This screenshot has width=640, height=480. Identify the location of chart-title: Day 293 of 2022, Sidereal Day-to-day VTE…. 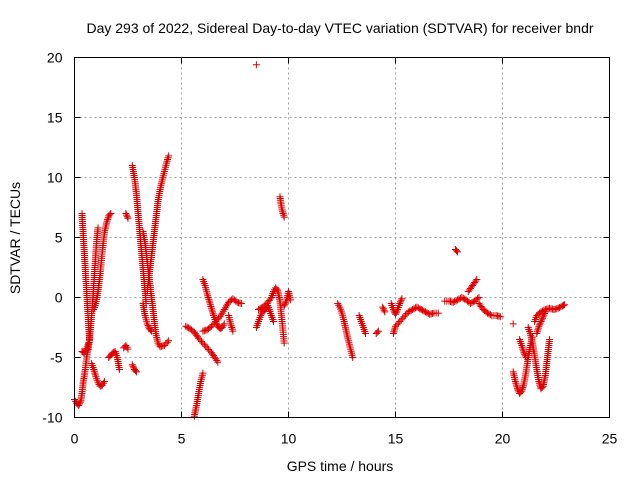
(339, 28).